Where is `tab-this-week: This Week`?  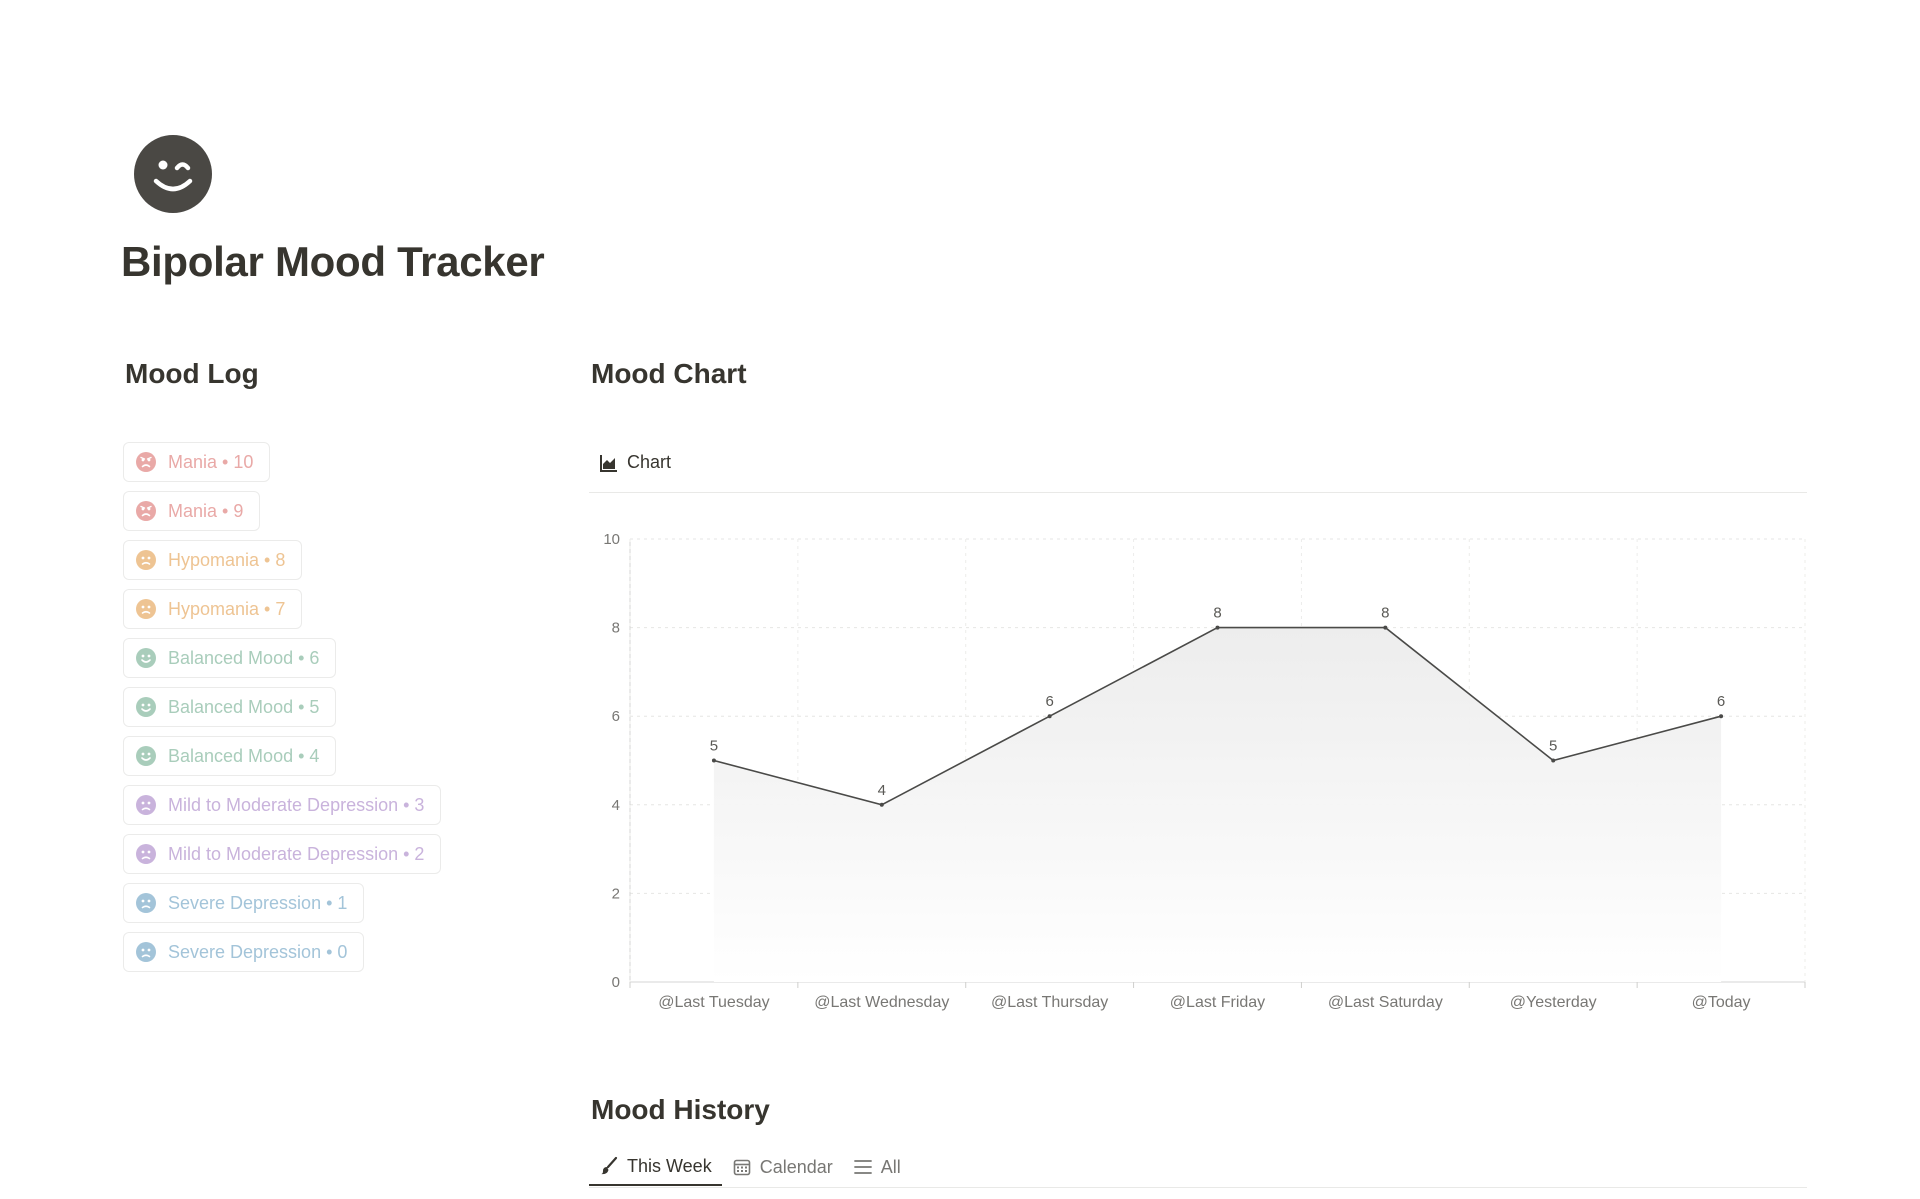 tab-this-week: This Week is located at coordinates (655, 1167).